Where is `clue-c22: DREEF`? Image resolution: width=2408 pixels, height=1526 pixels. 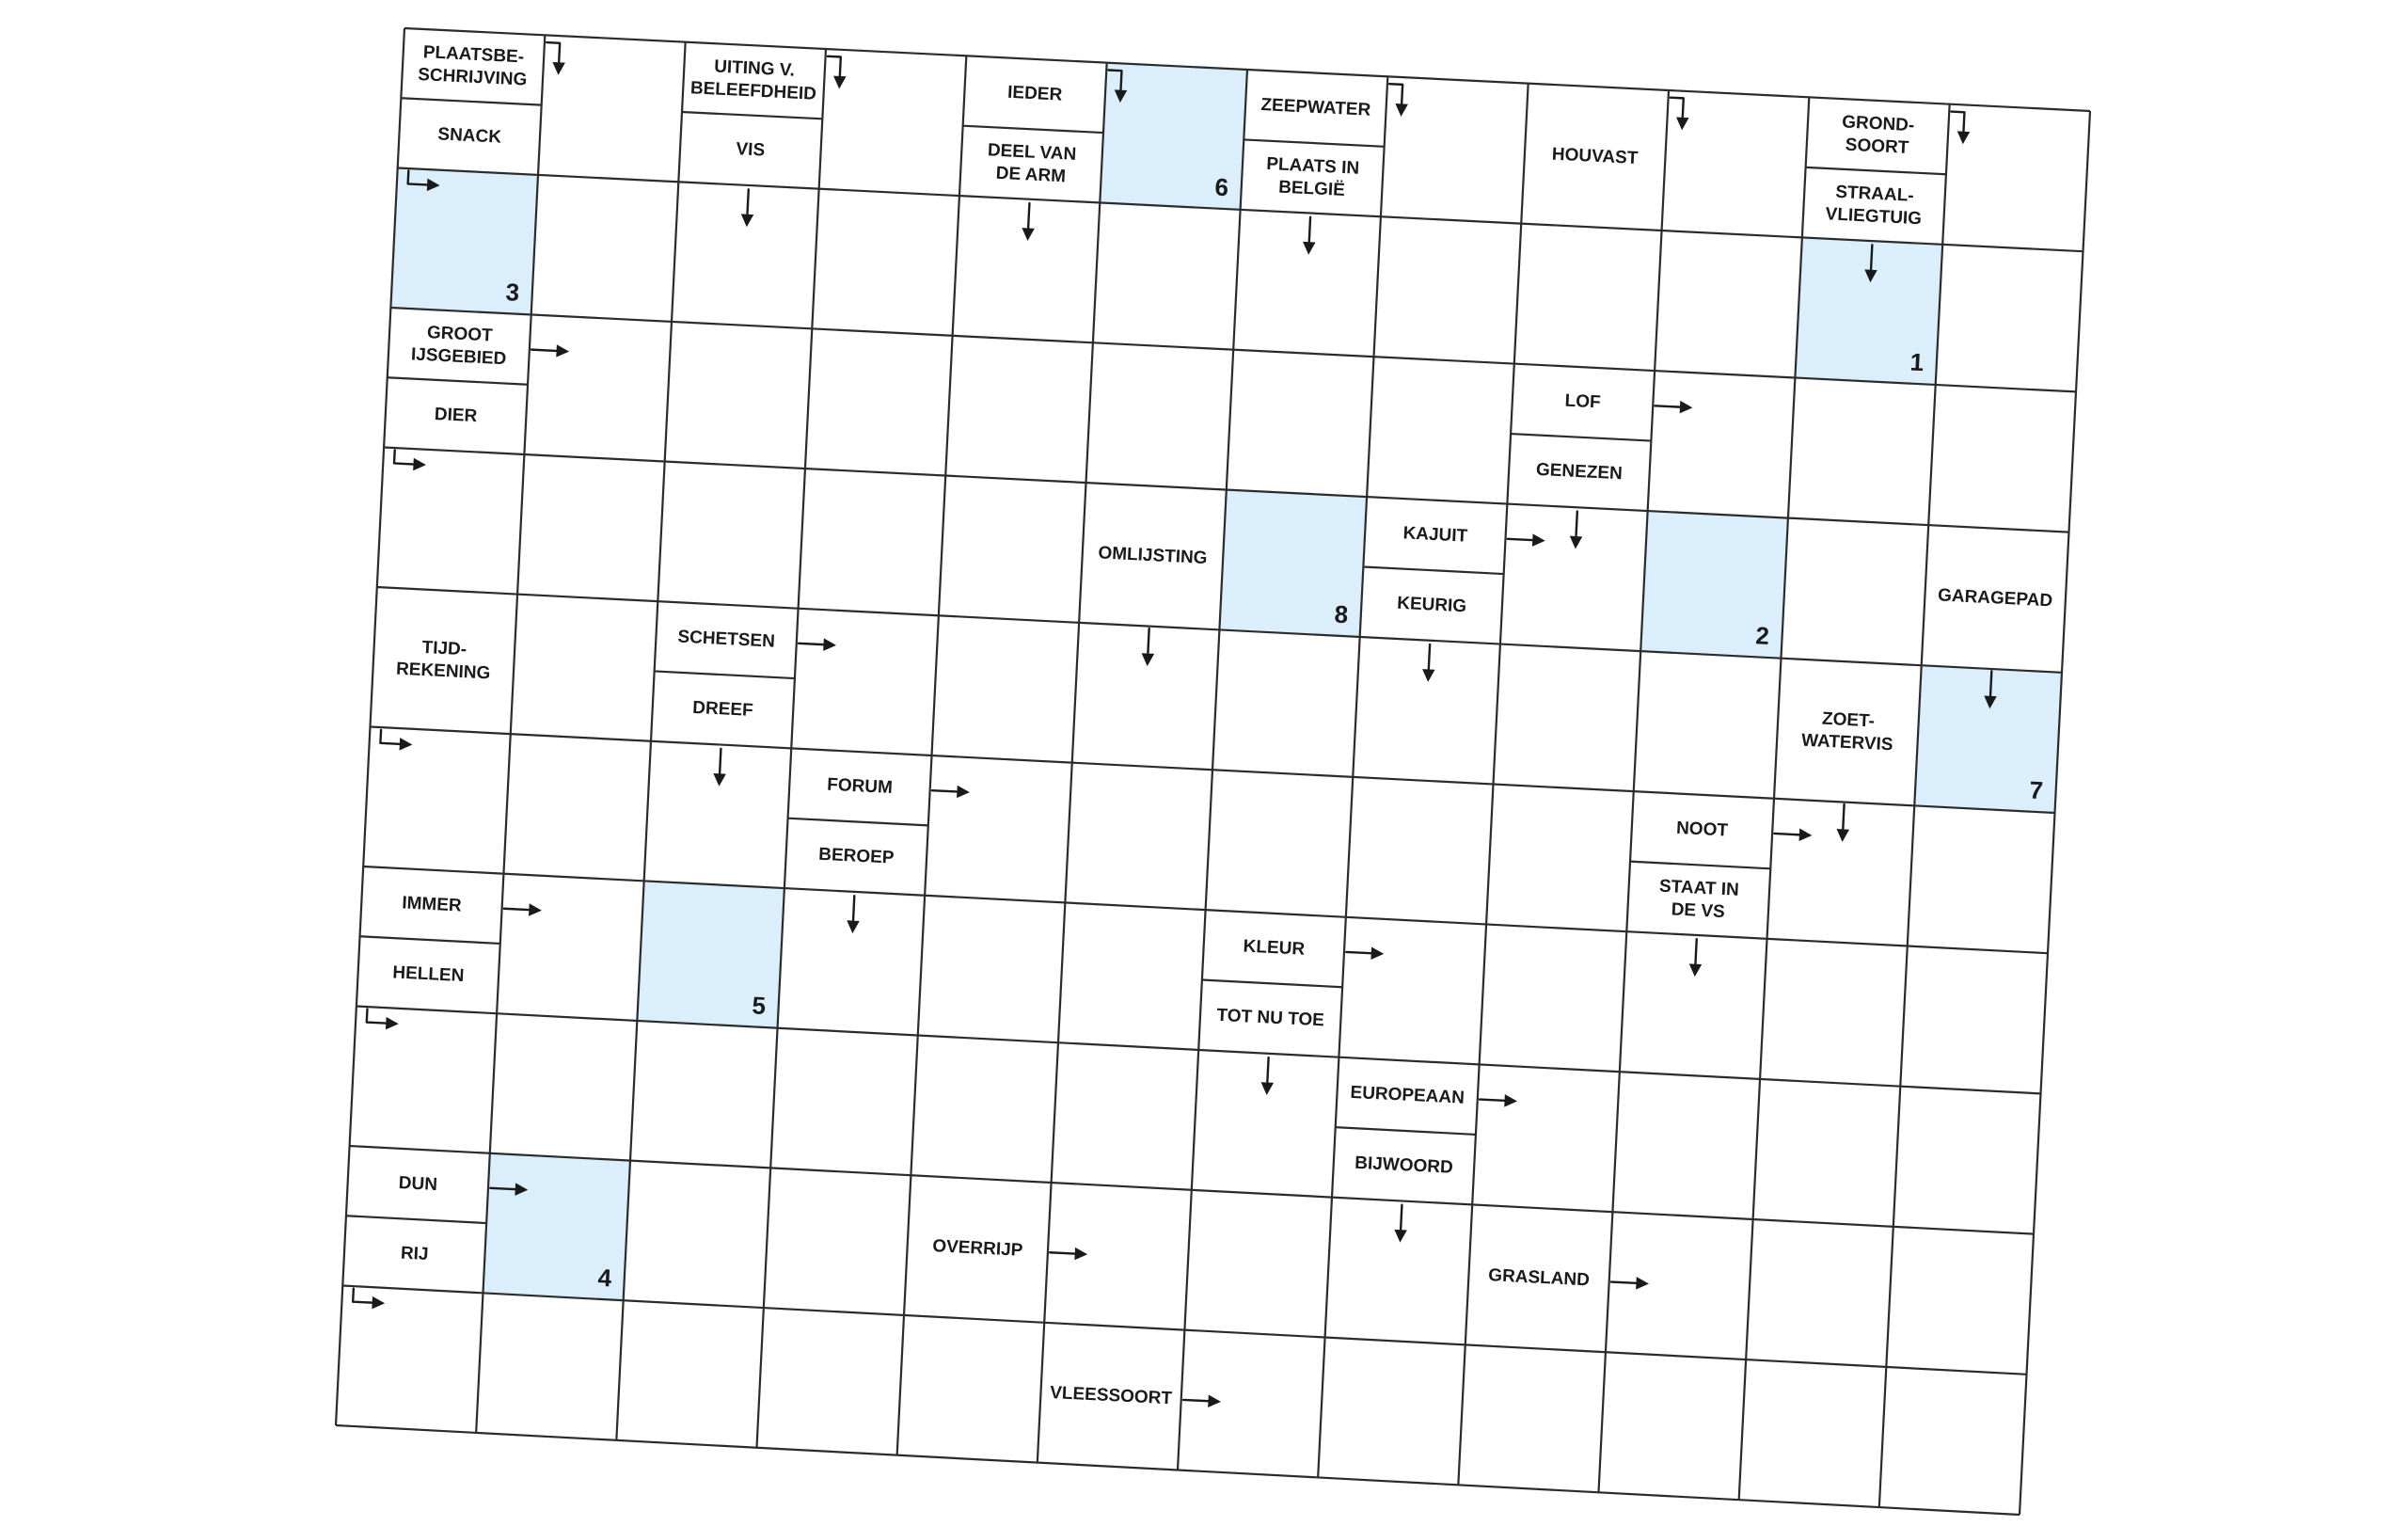
clue-c22: DREEF is located at coordinates (721, 743).